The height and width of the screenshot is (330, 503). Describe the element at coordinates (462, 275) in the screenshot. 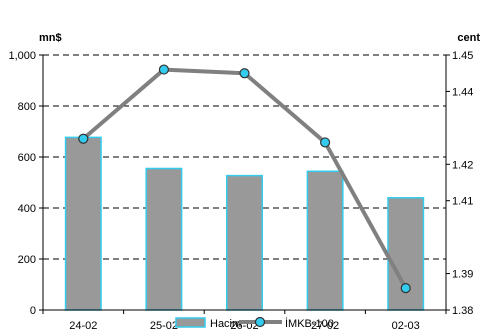

I see `y-right-tick-label: 1.39` at that location.